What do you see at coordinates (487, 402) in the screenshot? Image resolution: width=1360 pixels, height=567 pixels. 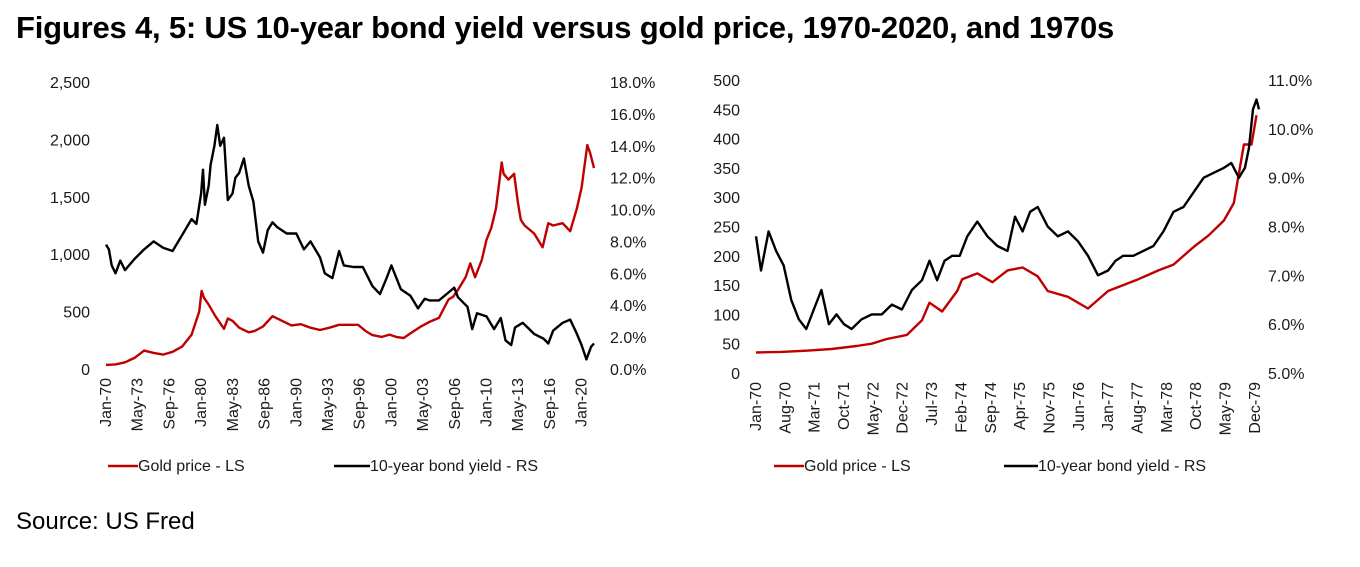 I see `x-axis-tick: Jan-10` at bounding box center [487, 402].